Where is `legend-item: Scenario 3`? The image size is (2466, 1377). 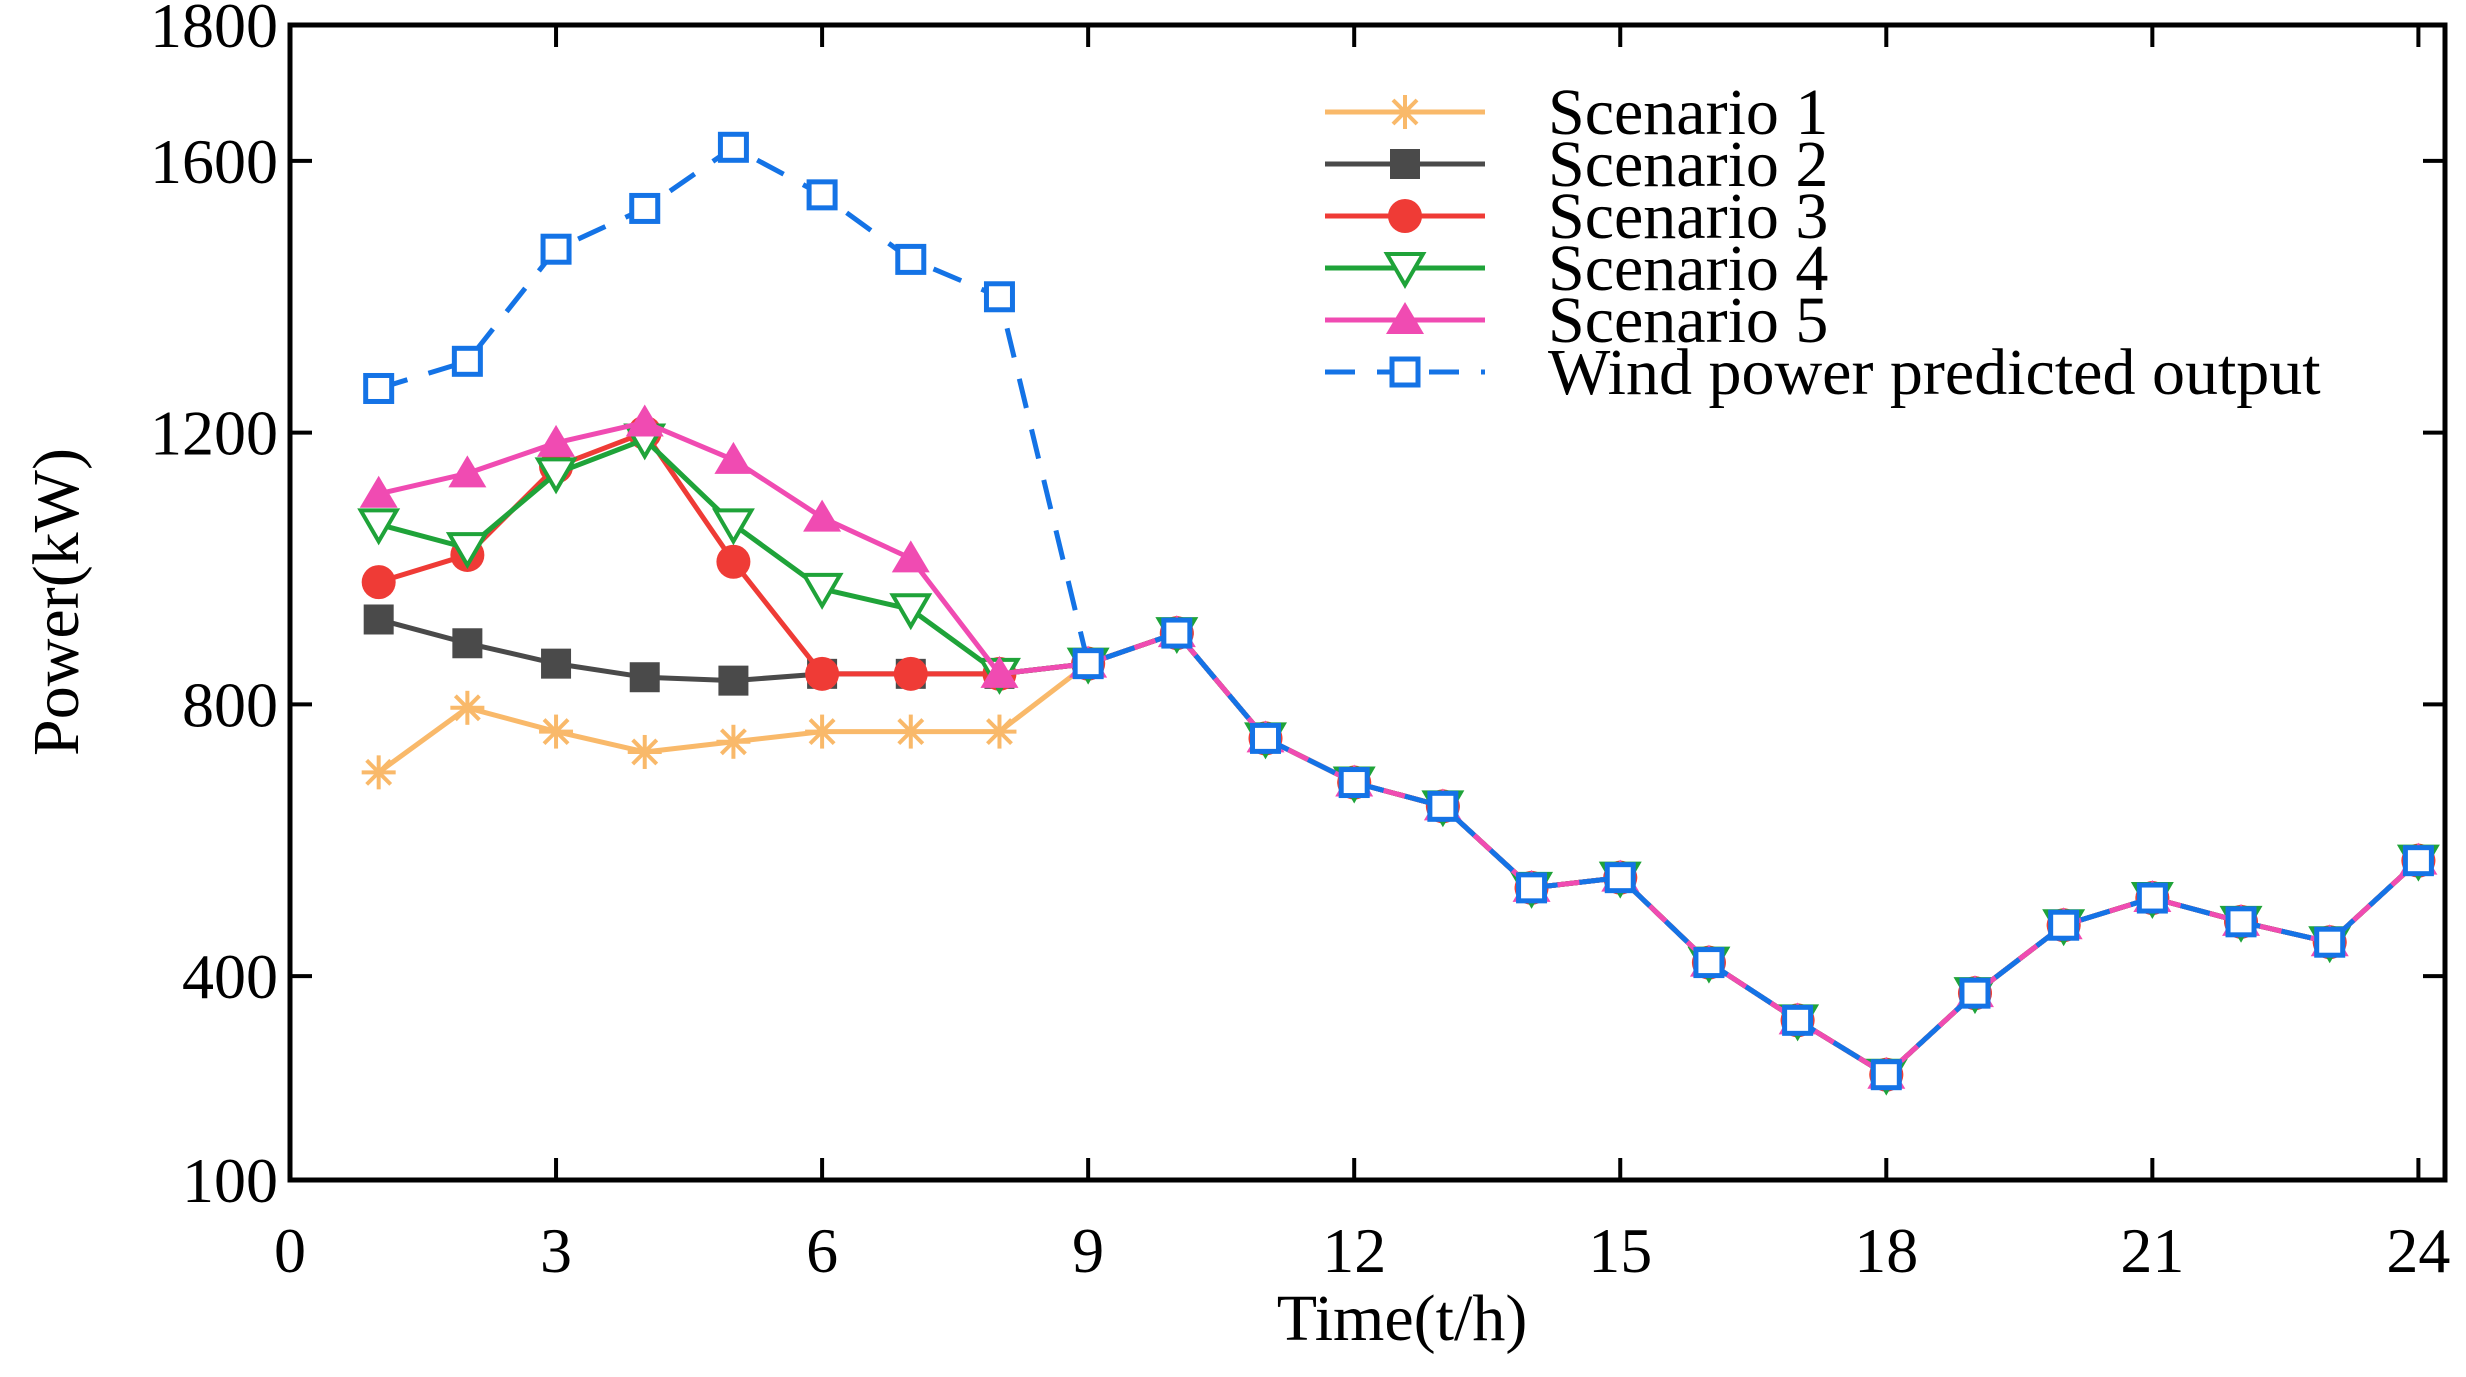 legend-item: Scenario 3 is located at coordinates (1576, 216).